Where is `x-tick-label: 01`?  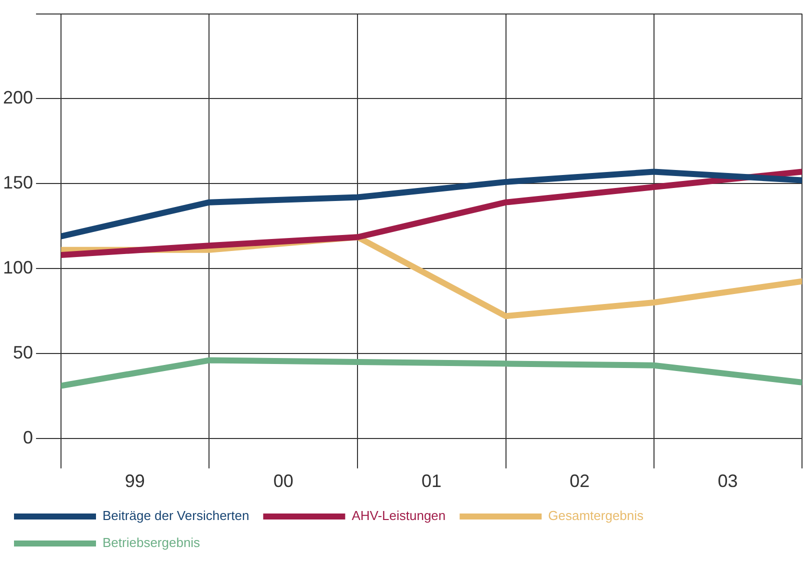
x-tick-label: 01 is located at coordinates (432, 481).